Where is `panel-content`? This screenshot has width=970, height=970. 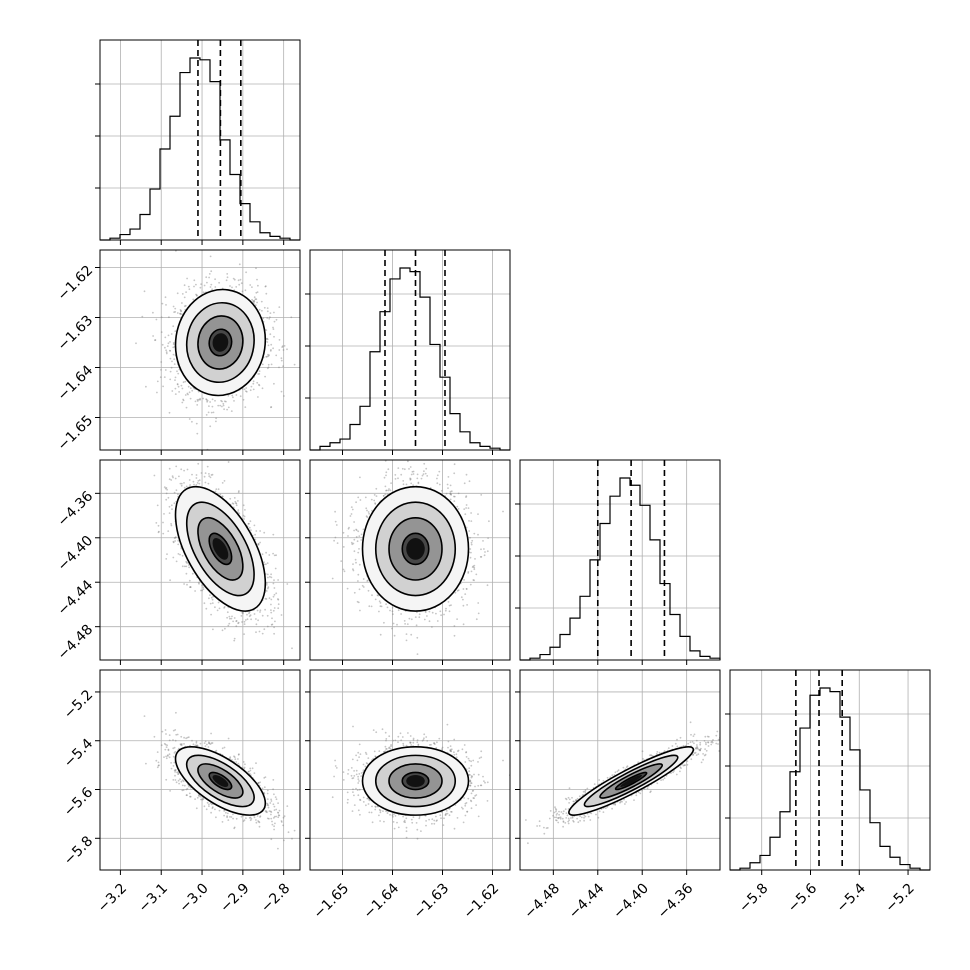
panel-content is located at coordinates (410, 560).